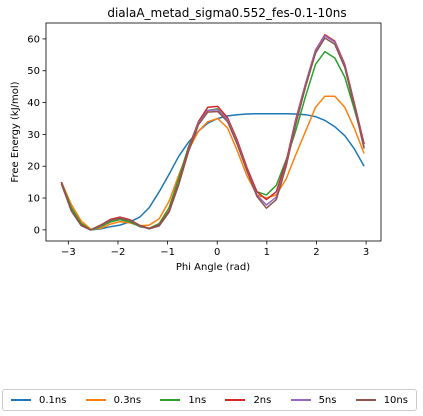 The width and height of the screenshot is (423, 416). Describe the element at coordinates (316, 252) in the screenshot. I see `x-tick-label: 2` at that location.